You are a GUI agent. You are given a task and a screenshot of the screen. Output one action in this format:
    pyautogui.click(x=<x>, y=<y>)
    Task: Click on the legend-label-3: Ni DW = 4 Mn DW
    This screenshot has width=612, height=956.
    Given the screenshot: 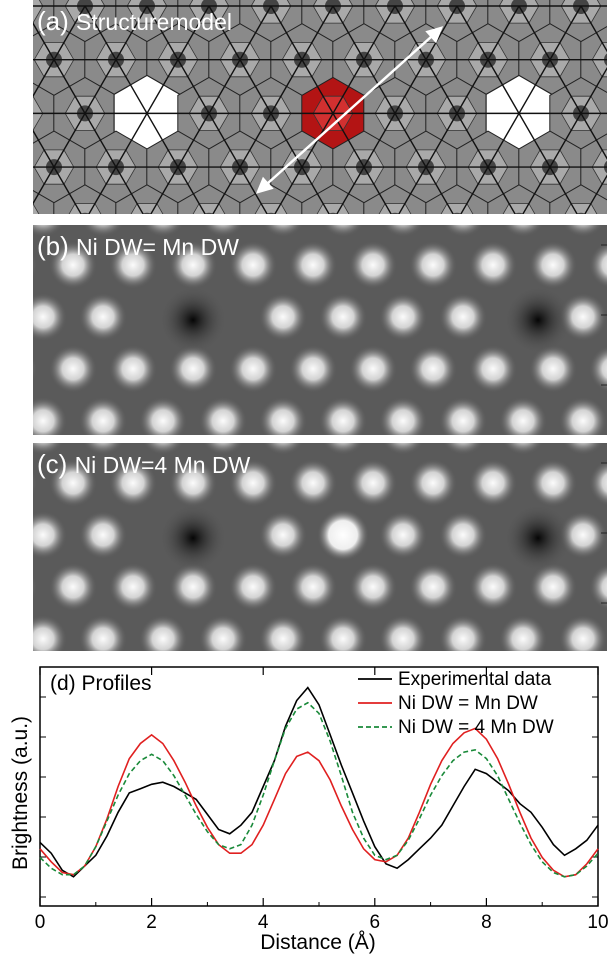 What is the action you would take?
    pyautogui.click(x=476, y=727)
    